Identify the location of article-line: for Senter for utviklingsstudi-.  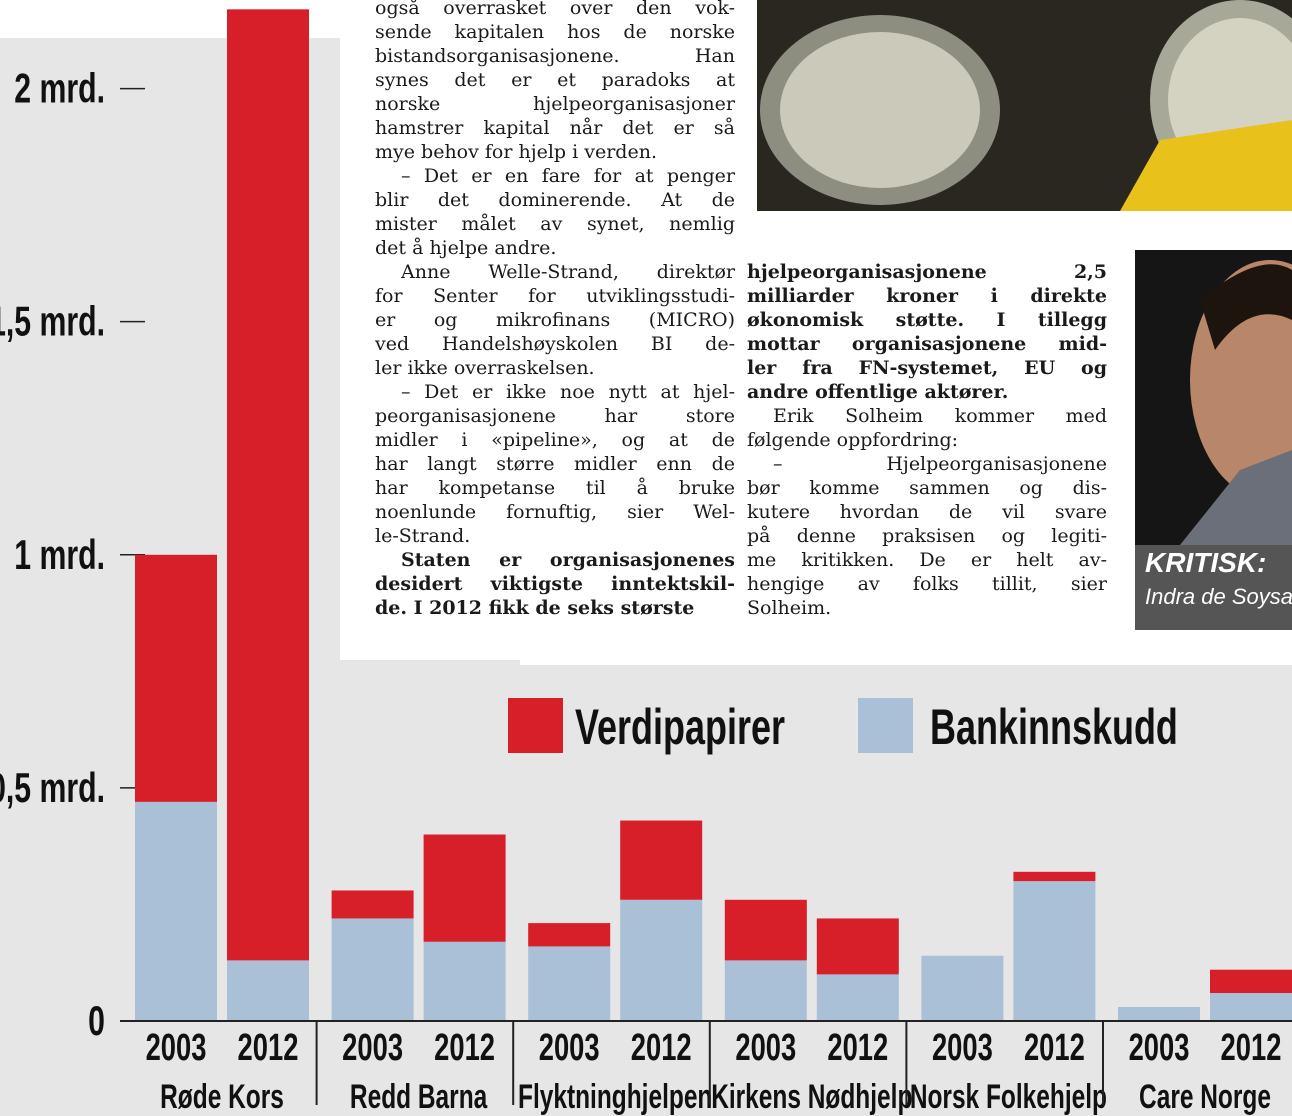
(555, 296).